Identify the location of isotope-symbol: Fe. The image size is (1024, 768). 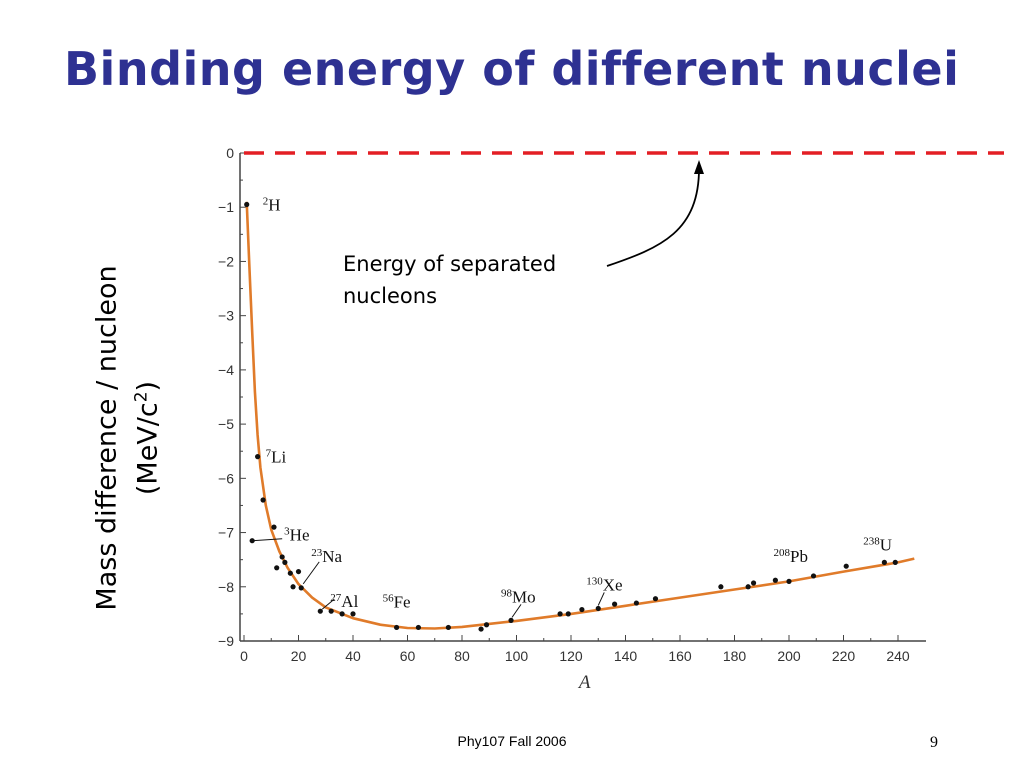
(402, 601).